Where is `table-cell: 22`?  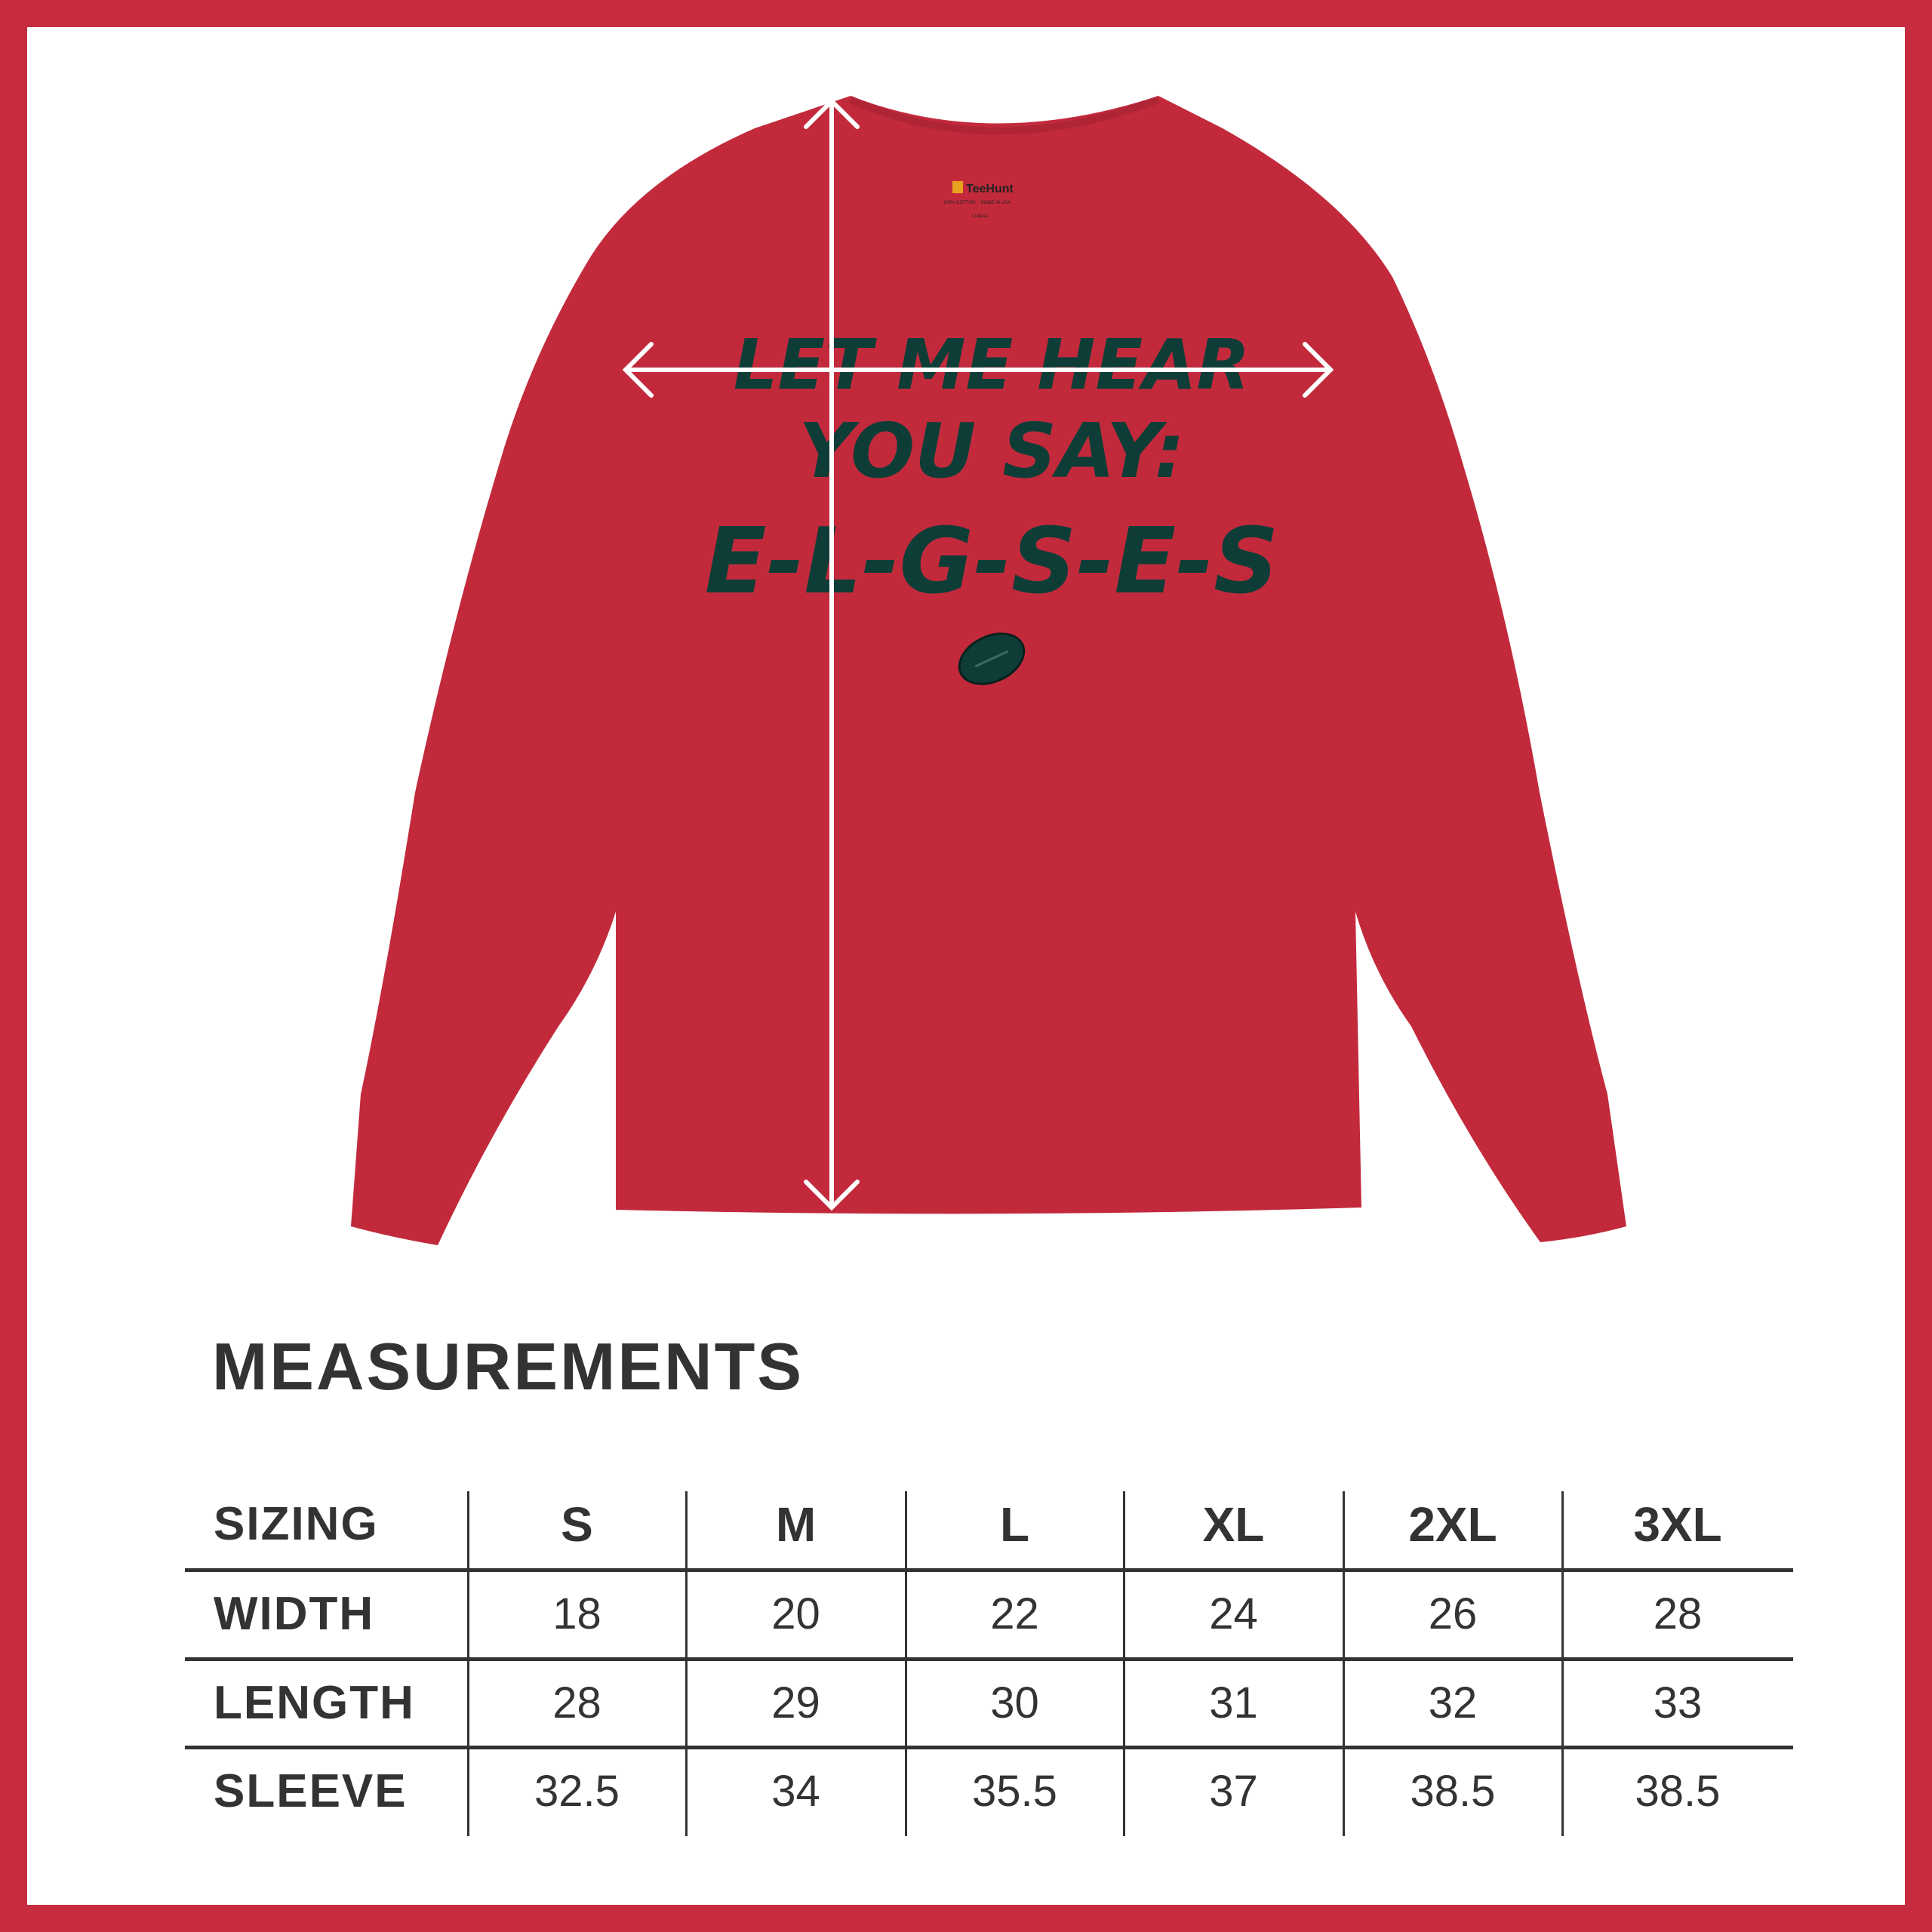
table-cell: 22 is located at coordinates (1014, 1613).